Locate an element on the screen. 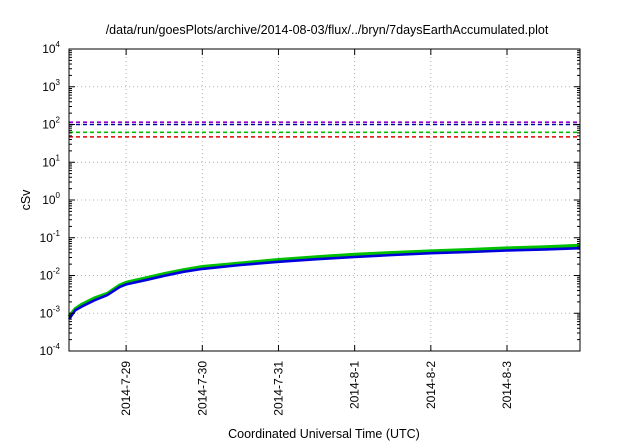 This screenshot has height=448, width=640. y-tick-exponent: 1 is located at coordinates (58, 157).